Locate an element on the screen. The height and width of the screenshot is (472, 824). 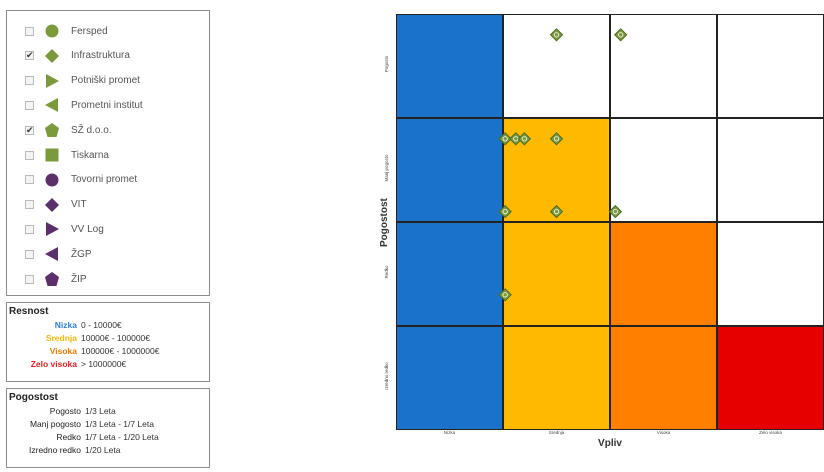
circle-icon is located at coordinates (52, 180).